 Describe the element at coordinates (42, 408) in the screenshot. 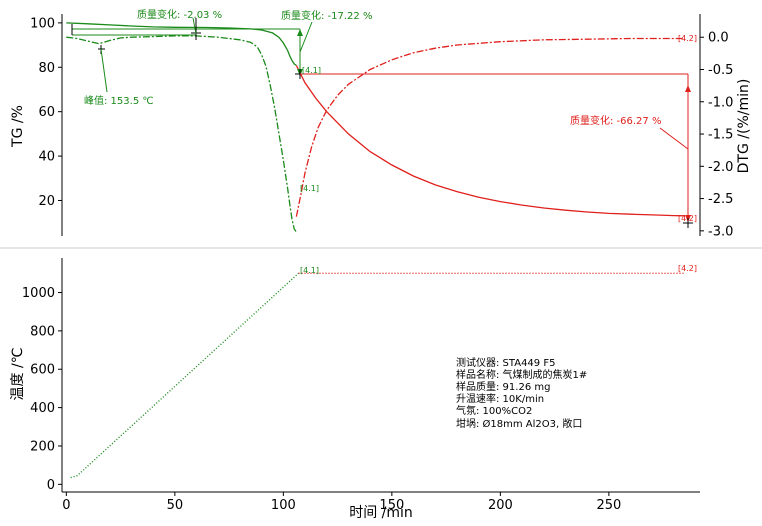

I see `bottom-y-tick-label-2: 400` at that location.